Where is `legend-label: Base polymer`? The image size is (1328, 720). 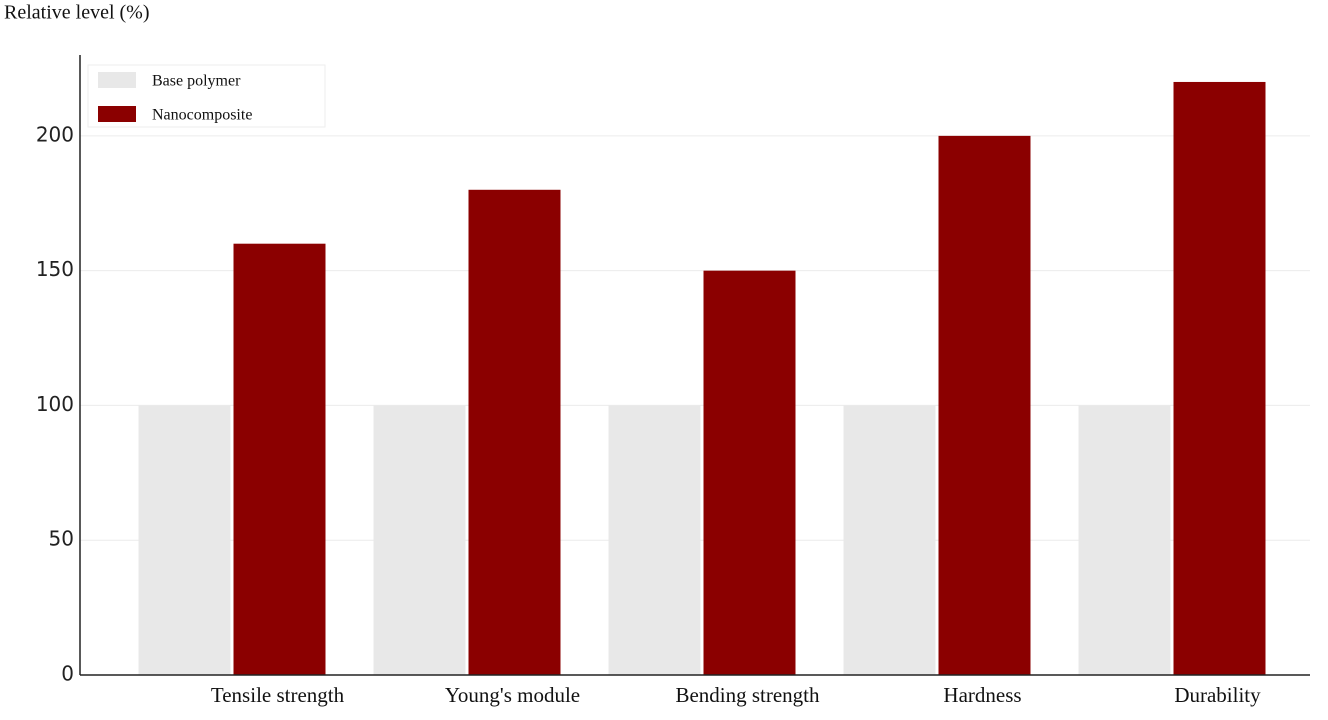
legend-label: Base polymer is located at coordinates (196, 81).